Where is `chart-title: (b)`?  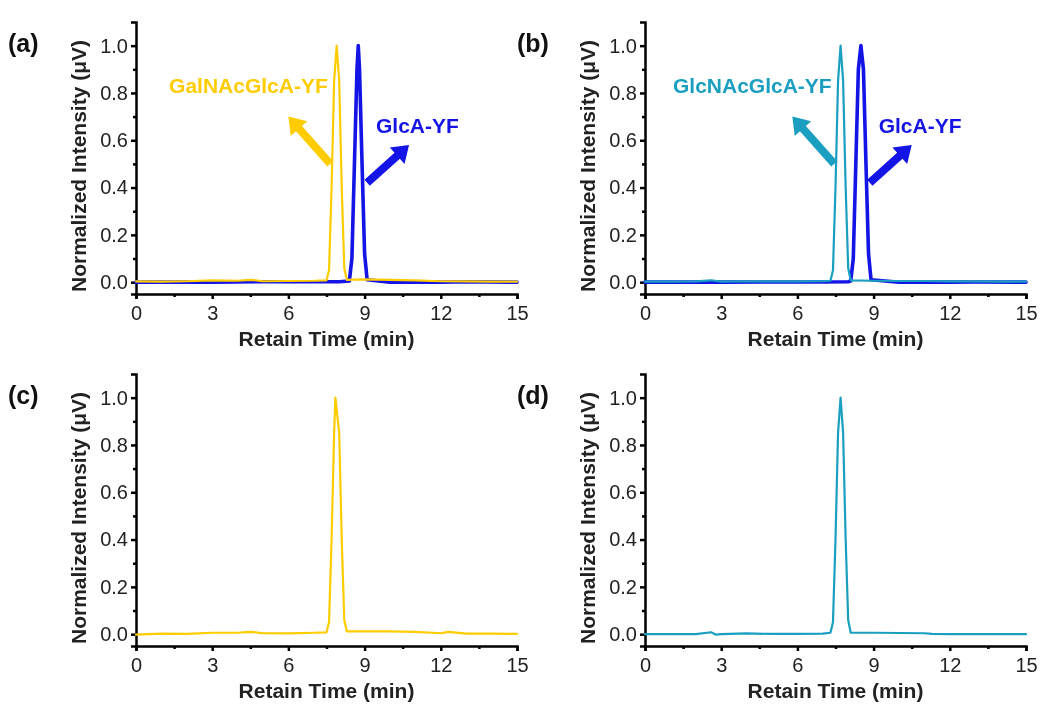
chart-title: (b) is located at coordinates (533, 43).